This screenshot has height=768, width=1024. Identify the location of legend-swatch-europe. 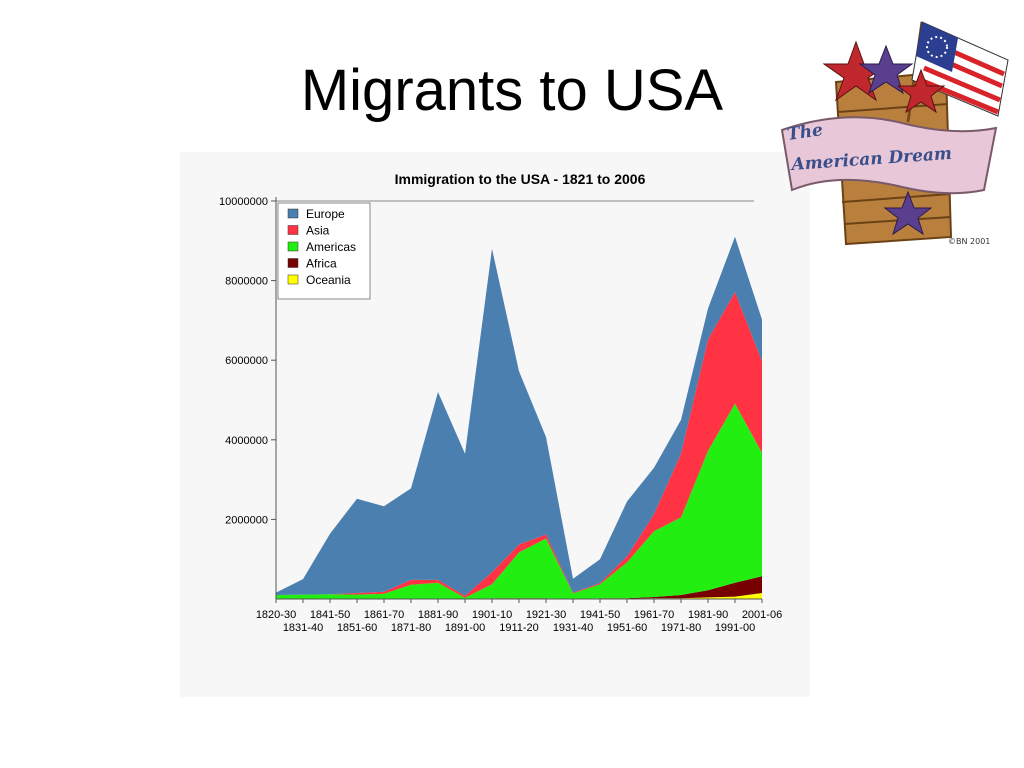
(293, 213).